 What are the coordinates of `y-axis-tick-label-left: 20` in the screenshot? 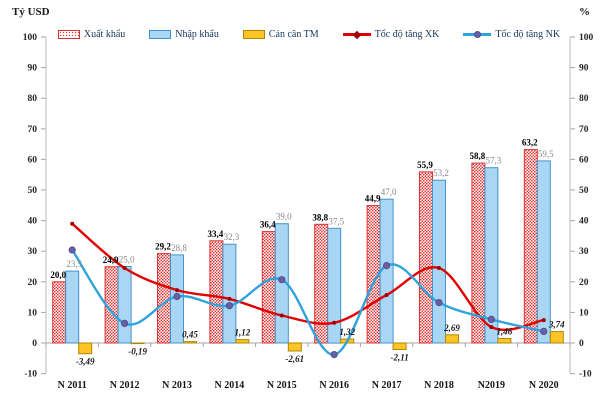 It's located at (33, 283).